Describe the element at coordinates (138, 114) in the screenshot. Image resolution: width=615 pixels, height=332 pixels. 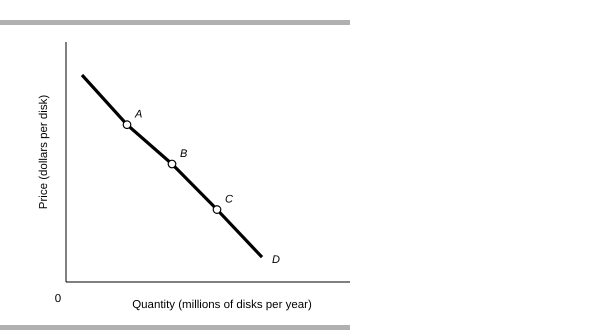
I see `annotation: A` at that location.